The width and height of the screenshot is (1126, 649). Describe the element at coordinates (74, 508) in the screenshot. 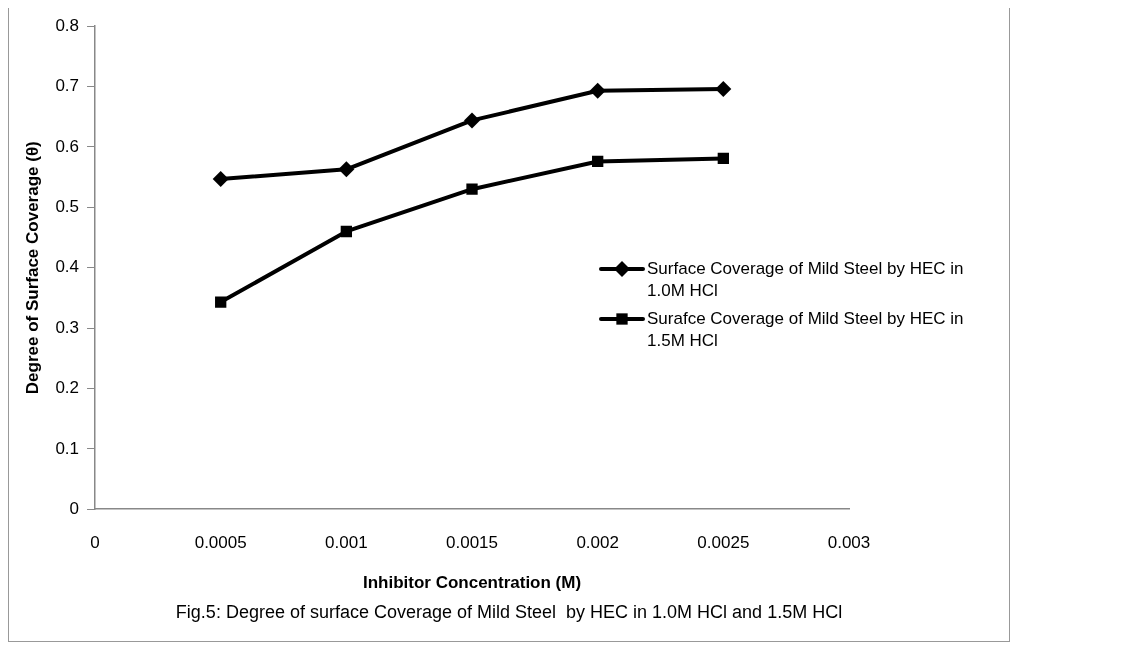

I see `y-tick-label: 0` at that location.